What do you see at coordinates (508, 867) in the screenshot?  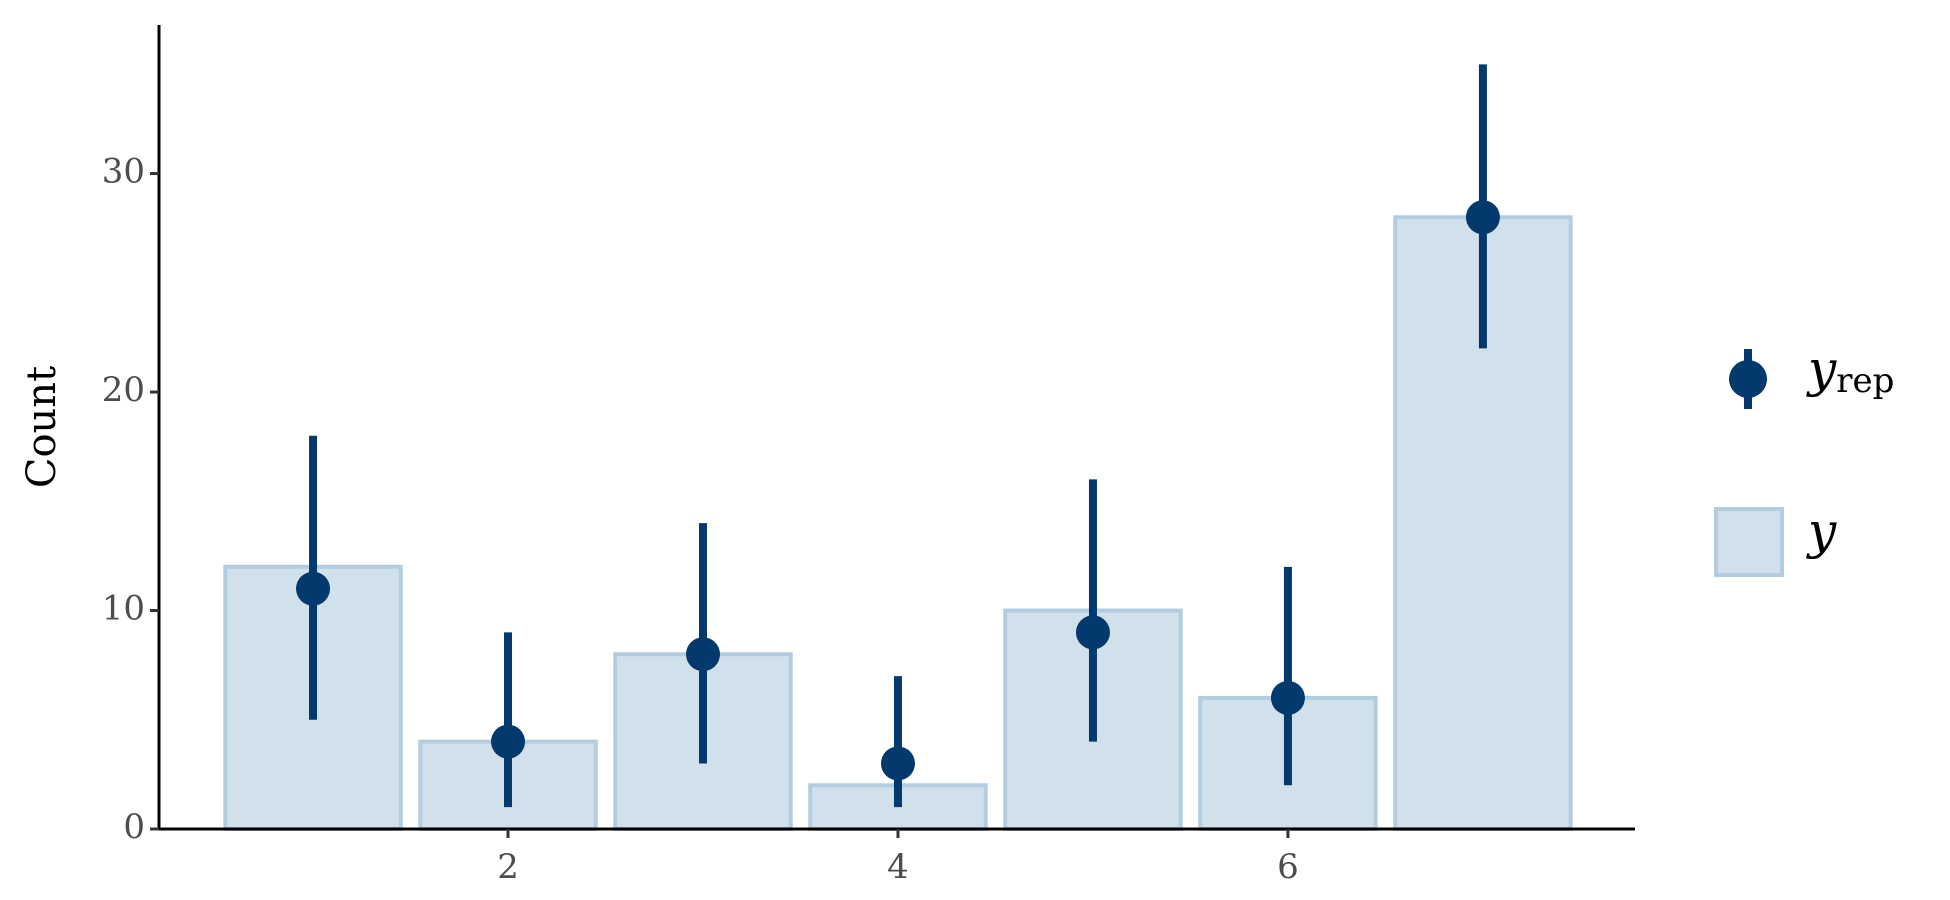 I see `x-tick-label: 2` at bounding box center [508, 867].